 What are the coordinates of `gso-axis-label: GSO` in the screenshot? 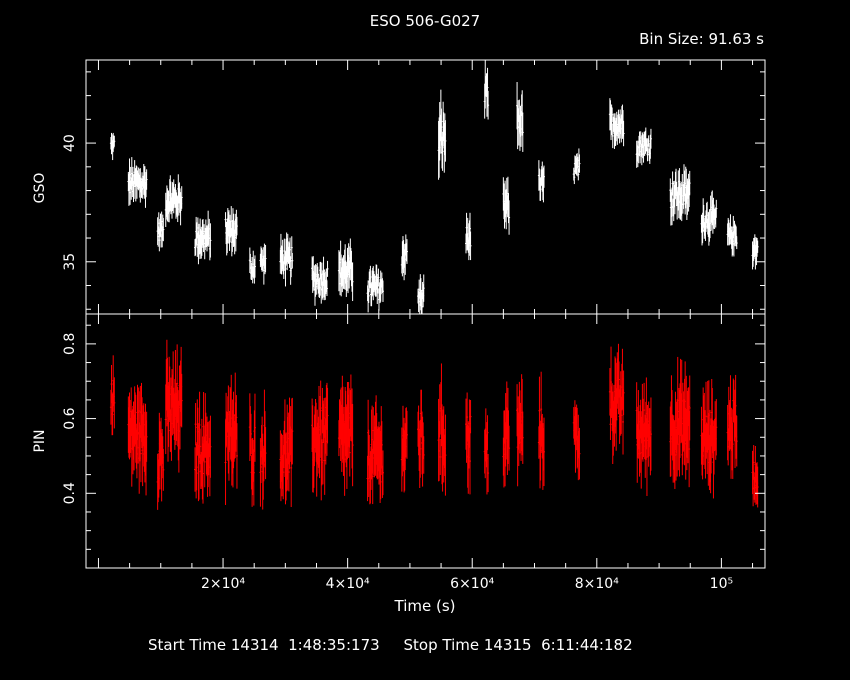 It's located at (40, 188).